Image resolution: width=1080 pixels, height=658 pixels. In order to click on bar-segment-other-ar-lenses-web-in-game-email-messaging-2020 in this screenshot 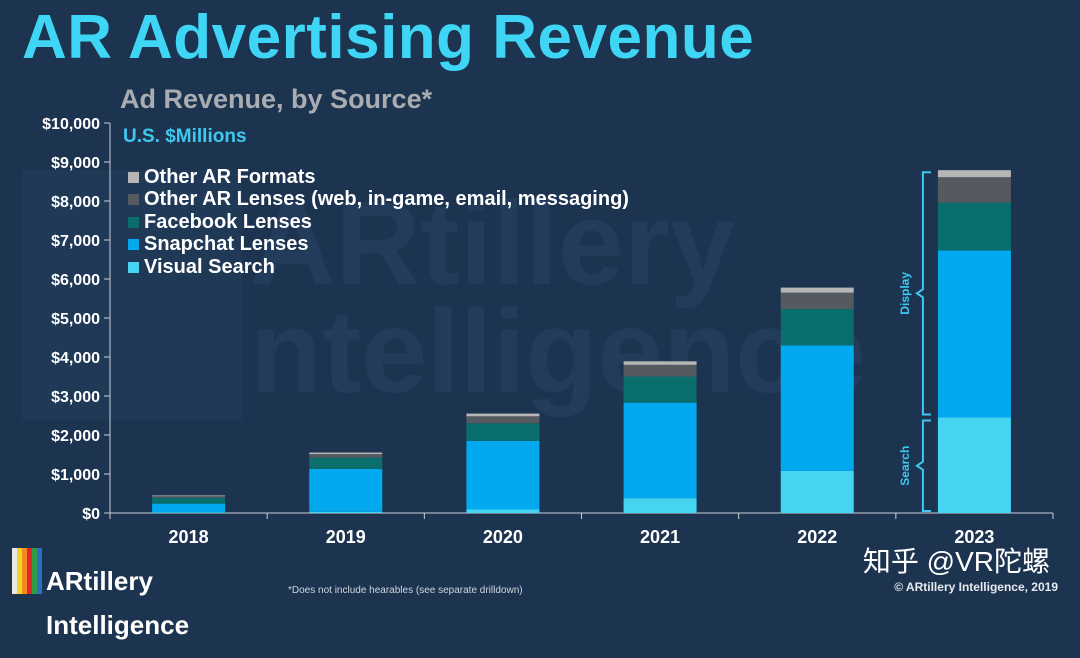, I will do `click(503, 420)`.